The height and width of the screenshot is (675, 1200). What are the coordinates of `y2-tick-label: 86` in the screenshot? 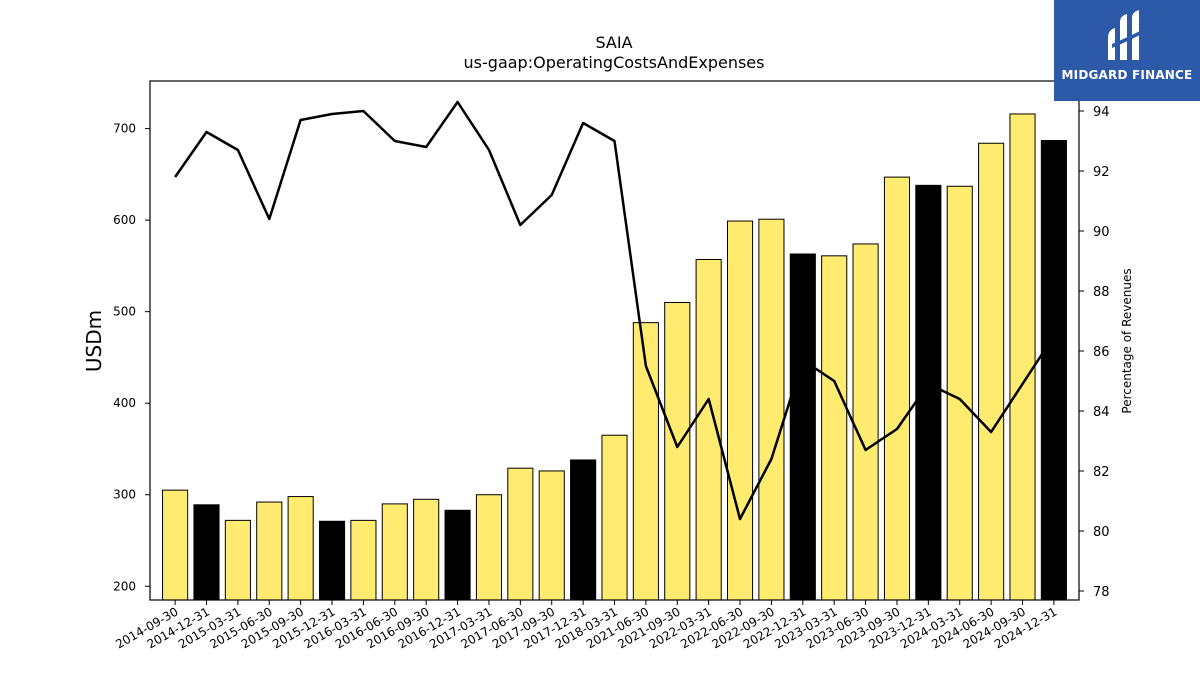 It's located at (1101, 352).